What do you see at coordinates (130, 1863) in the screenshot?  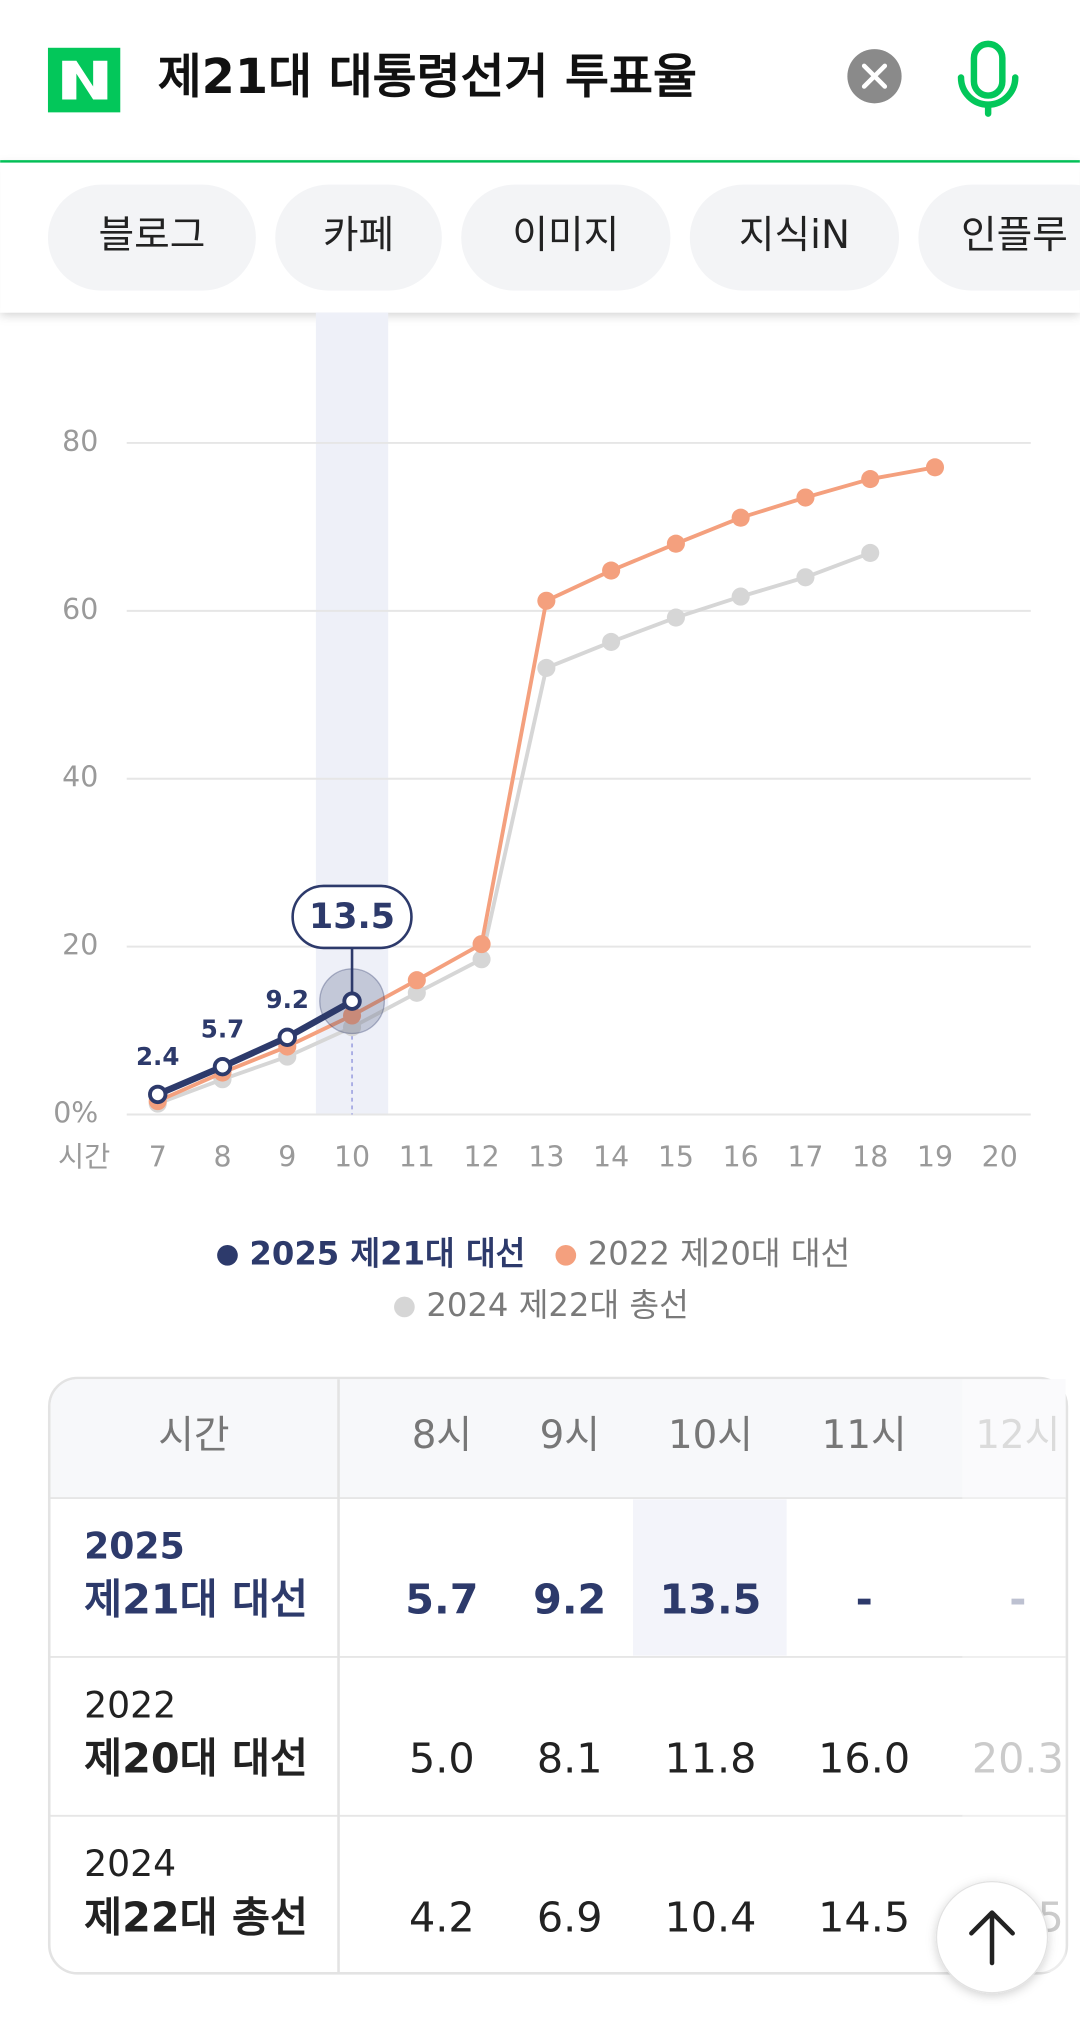 I see `row-year: 2024` at bounding box center [130, 1863].